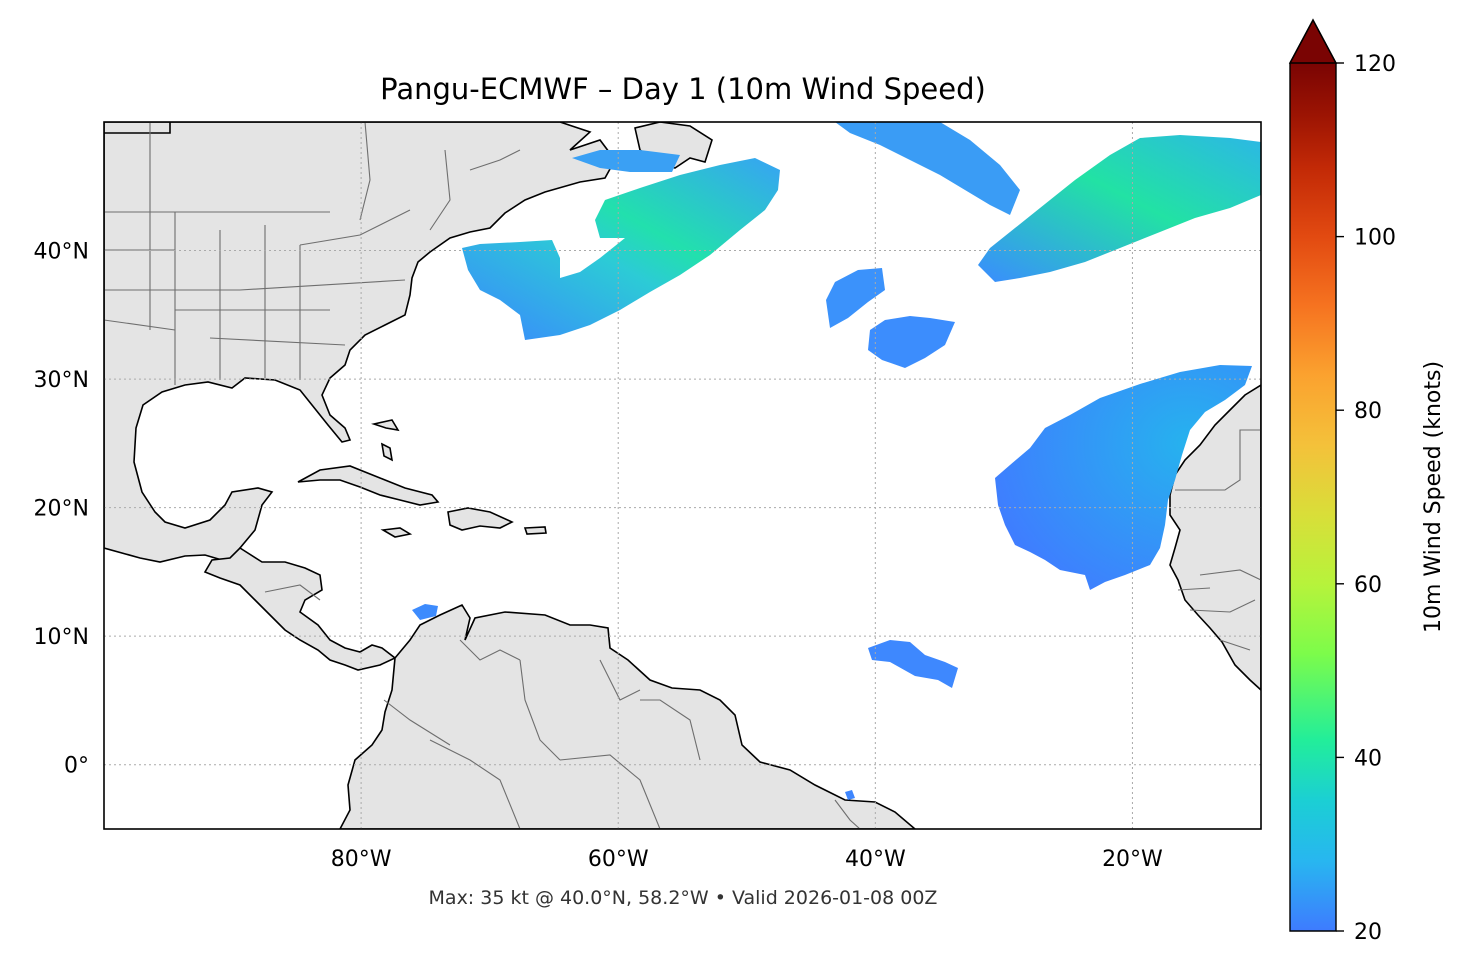 This screenshot has height=969, width=1466. What do you see at coordinates (1313, 41) in the screenshot?
I see `colorbar-extend-arrow` at bounding box center [1313, 41].